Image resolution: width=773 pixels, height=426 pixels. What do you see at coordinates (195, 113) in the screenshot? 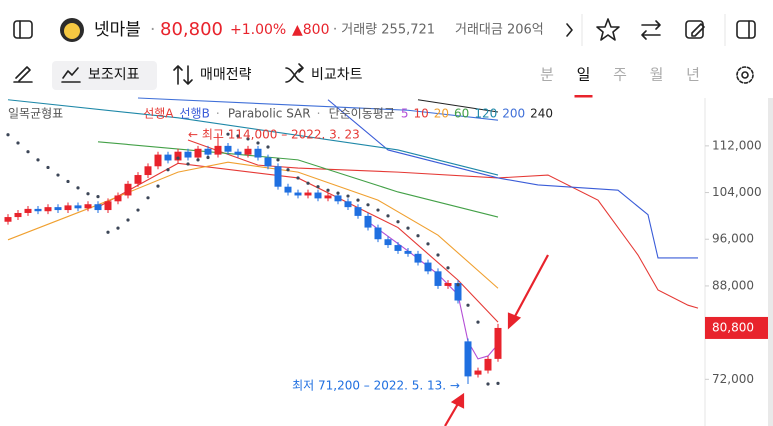
I see `legend-entry: 선행B` at bounding box center [195, 113].